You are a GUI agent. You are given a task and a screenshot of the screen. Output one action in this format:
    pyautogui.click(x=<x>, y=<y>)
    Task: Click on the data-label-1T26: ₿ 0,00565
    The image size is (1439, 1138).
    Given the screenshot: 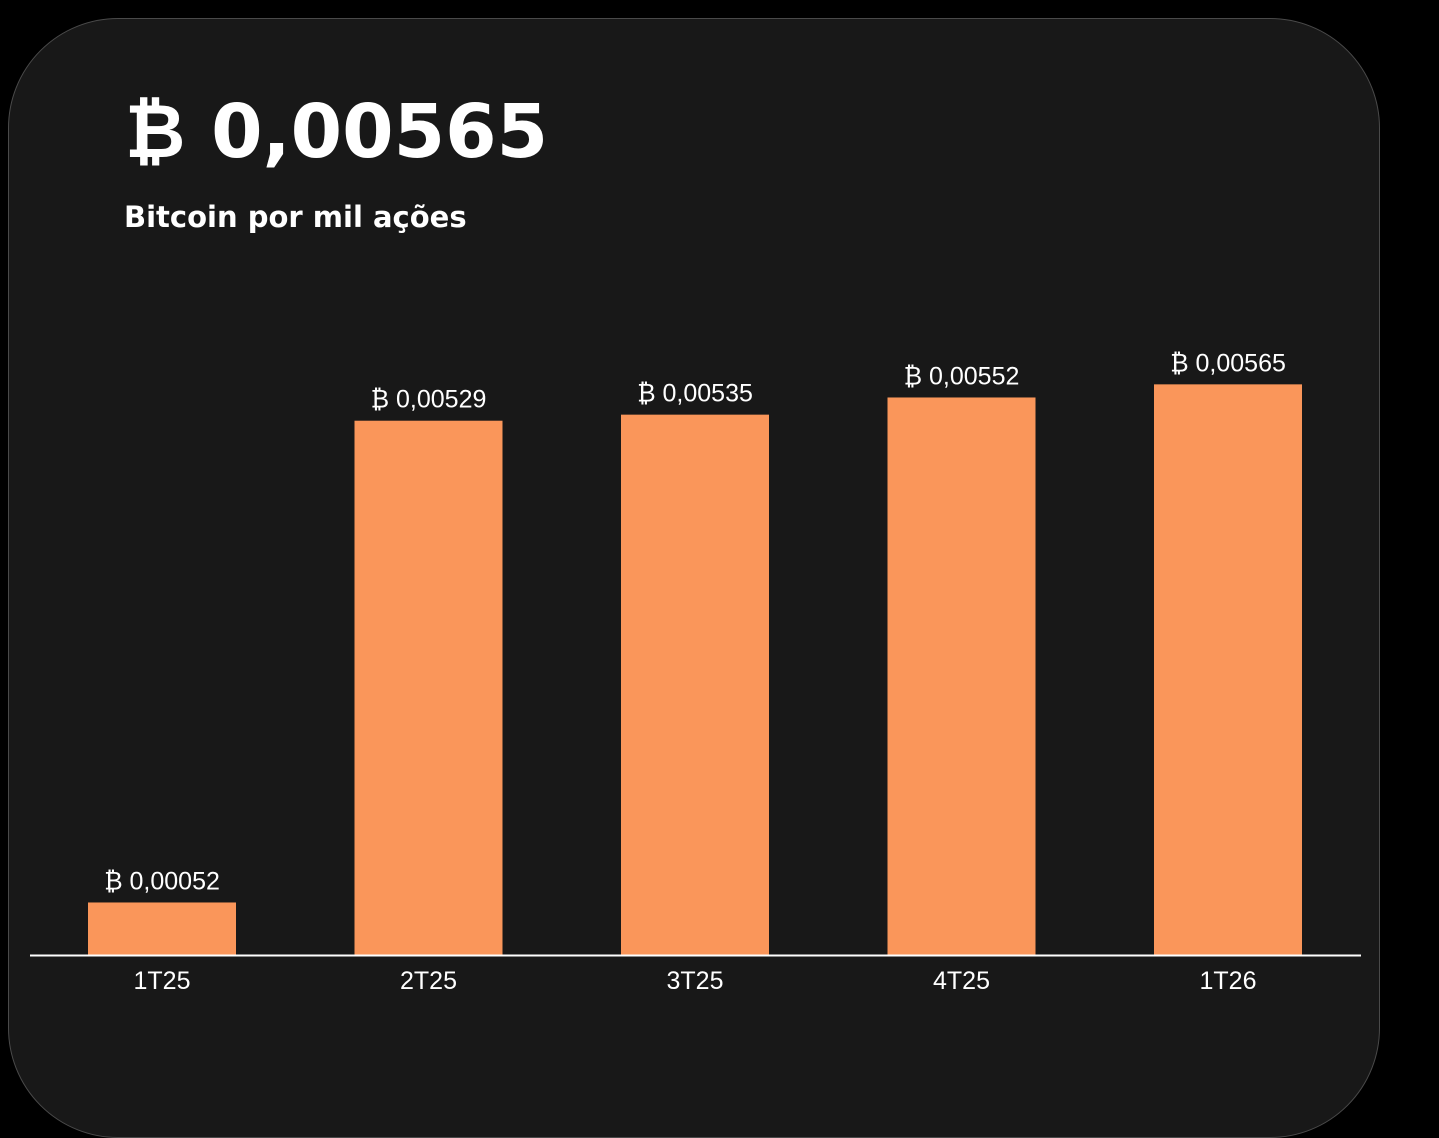 What is the action you would take?
    pyautogui.click(x=1228, y=363)
    